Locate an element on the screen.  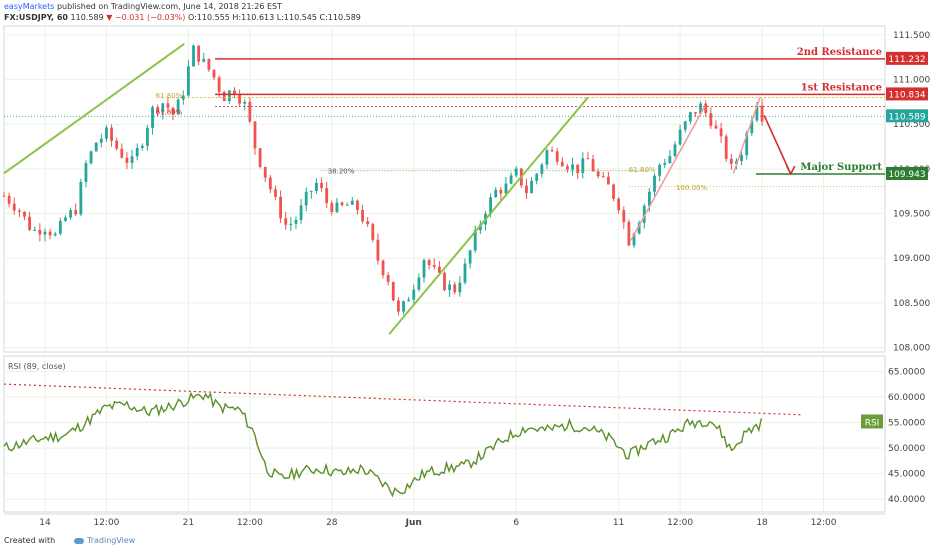
fib-label: 38.20% is located at coordinates (341, 172).